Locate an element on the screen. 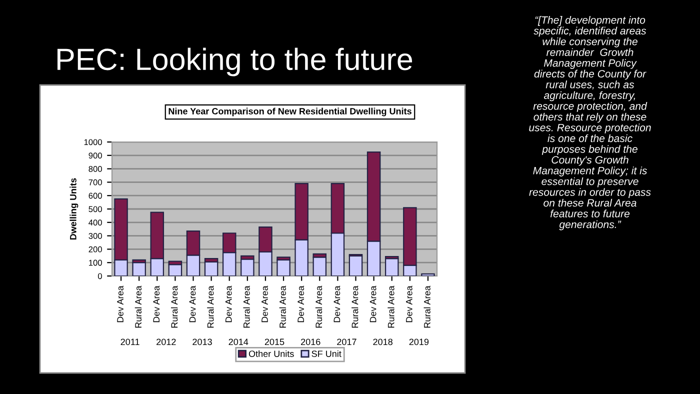 This screenshot has width=700, height=394. text: “[The] development into specific, identified areas while conserving the remainder Growth Management Policy directs of the County for rural uses, such as agriculture, forestry, resource protection, and others that rely on these uses. Resource protection is one of the basic purposes behind the County's Growth Management Policy; it is essential to preserve resources in order to pass on these Rural Area features to future generations.” is located at coordinates (590, 123).